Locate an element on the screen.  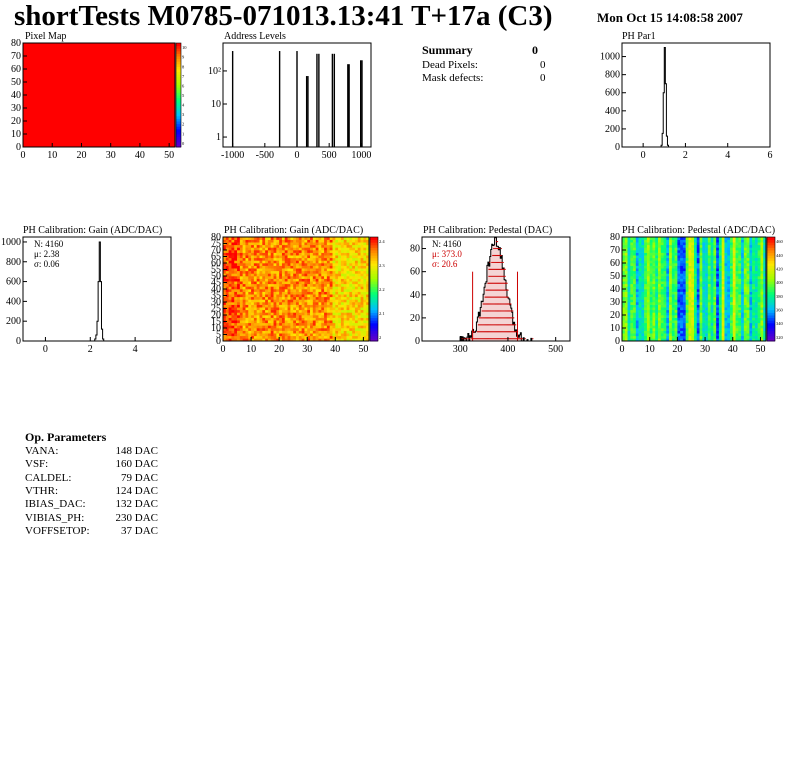
pixel_map-palette-cell is located at coordinates (178, 94).